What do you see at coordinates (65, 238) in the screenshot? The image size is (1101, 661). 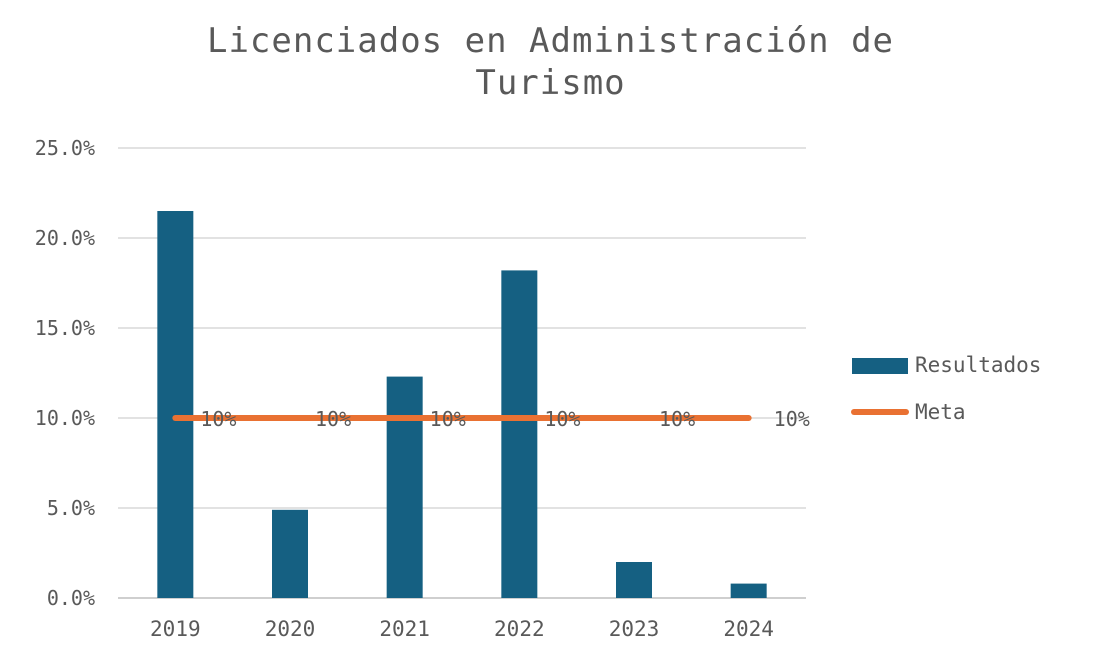 I see `y-tick-label: 20.0%` at bounding box center [65, 238].